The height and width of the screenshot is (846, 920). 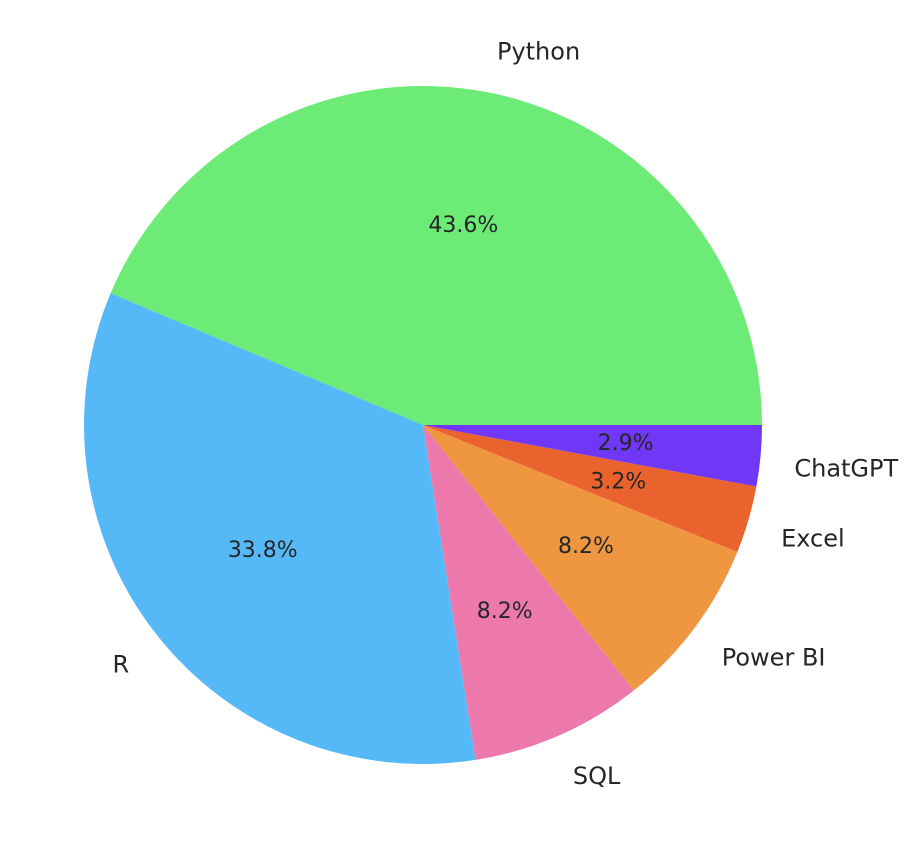 I want to click on slice-label-power-bi: Power BI, so click(x=774, y=658).